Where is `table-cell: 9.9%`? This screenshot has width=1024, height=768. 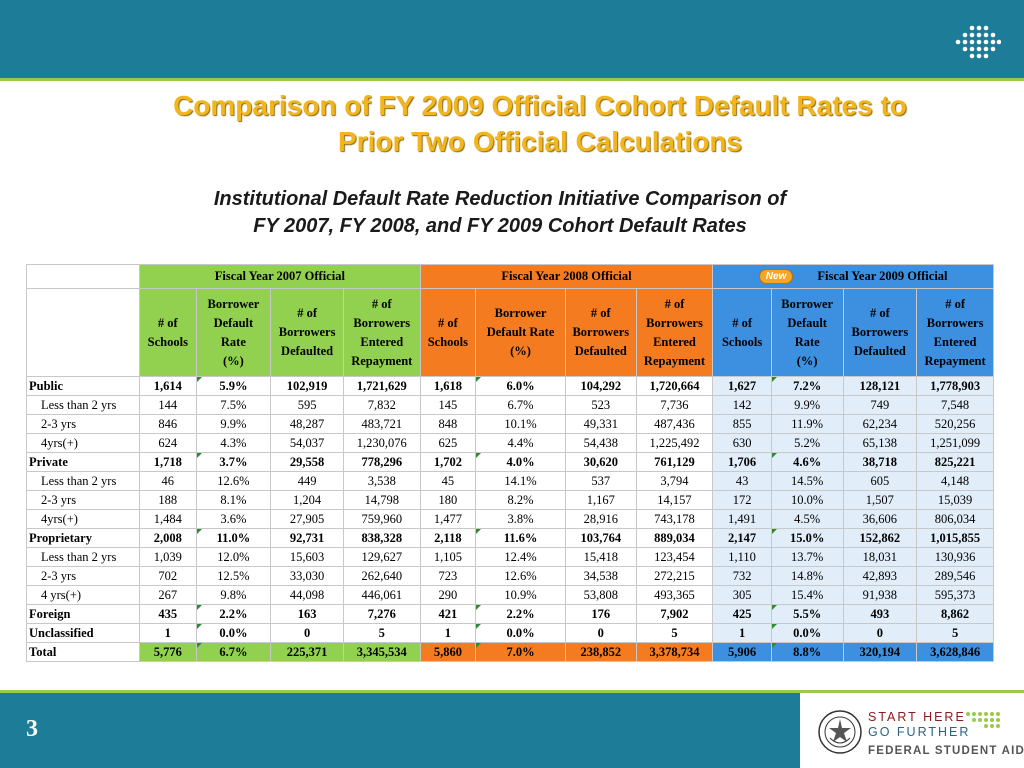
table-cell: 9.9% is located at coordinates (233, 424).